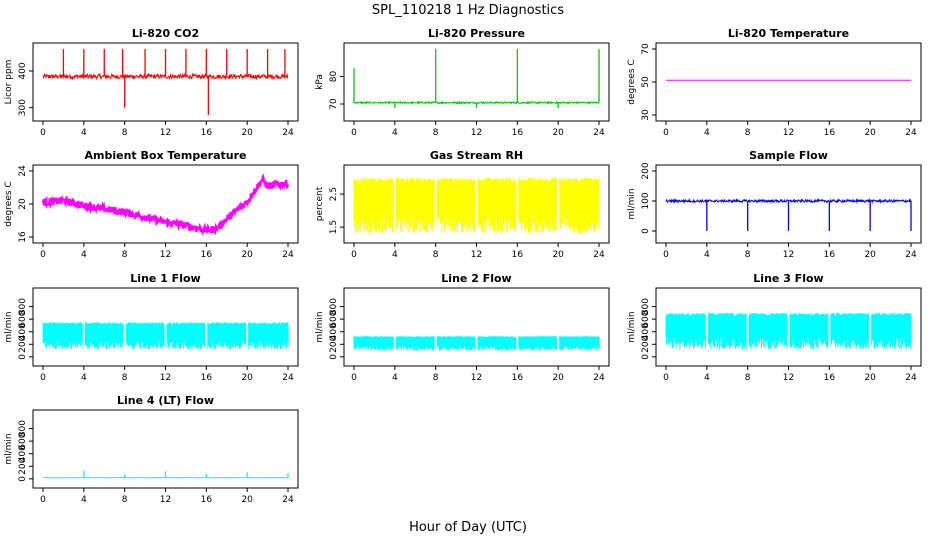 Image resolution: width=936 pixels, height=540 pixels. Describe the element at coordinates (320, 203) in the screenshot. I see `y-axis-label: percent` at that location.